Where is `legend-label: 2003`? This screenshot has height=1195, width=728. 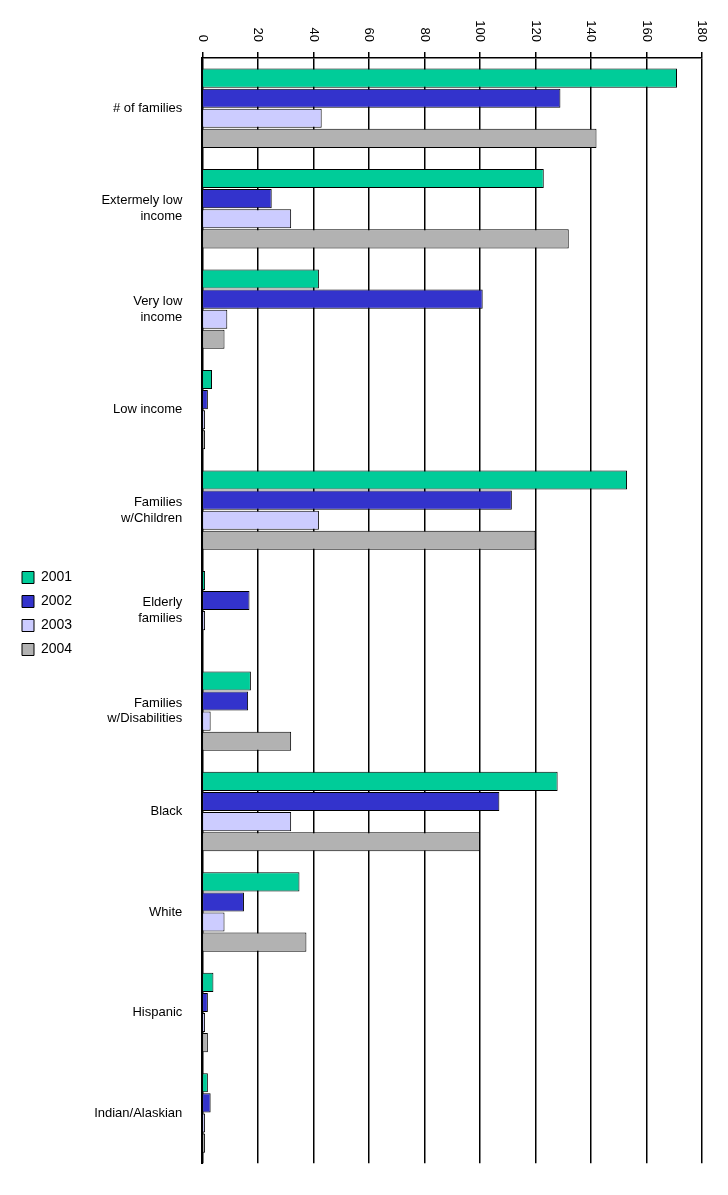 legend-label: 2003 is located at coordinates (57, 624).